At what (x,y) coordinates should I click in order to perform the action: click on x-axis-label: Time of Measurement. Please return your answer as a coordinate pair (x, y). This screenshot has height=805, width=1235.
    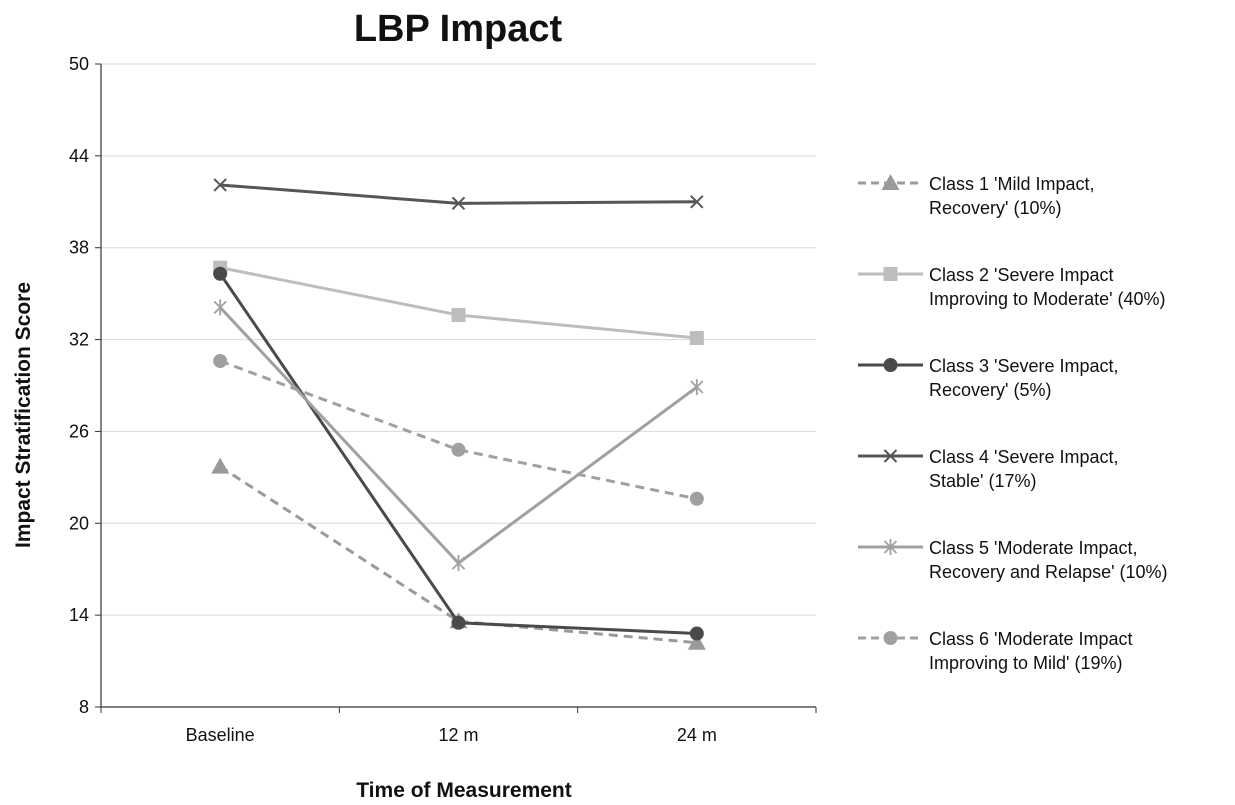
    Looking at the image, I should click on (464, 789).